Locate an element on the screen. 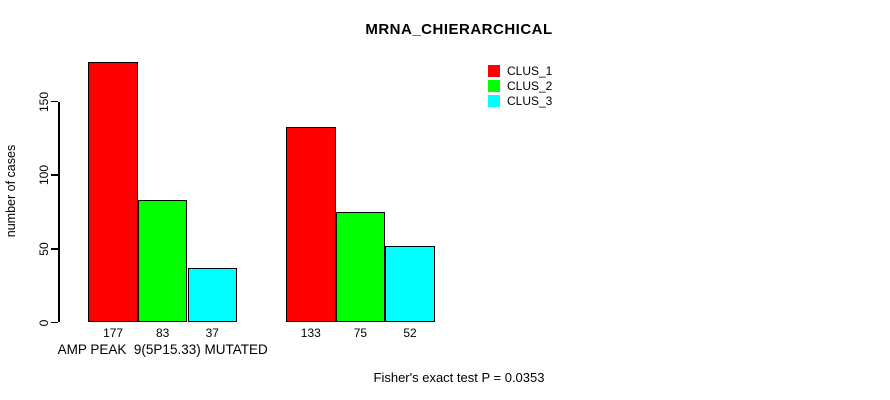 This screenshot has height=400, width=890. legend-row: CLUS_2 is located at coordinates (520, 86).